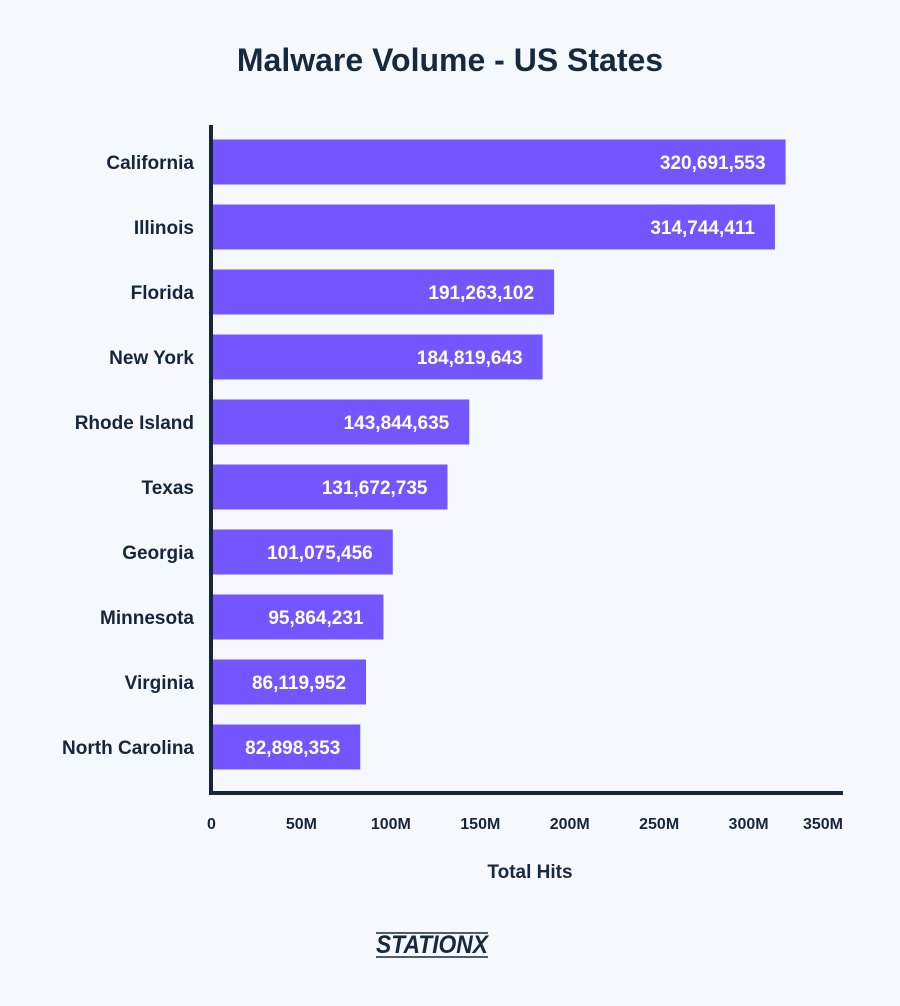 The image size is (900, 1006). Describe the element at coordinates (749, 824) in the screenshot. I see `x-tick-label: 300M` at that location.